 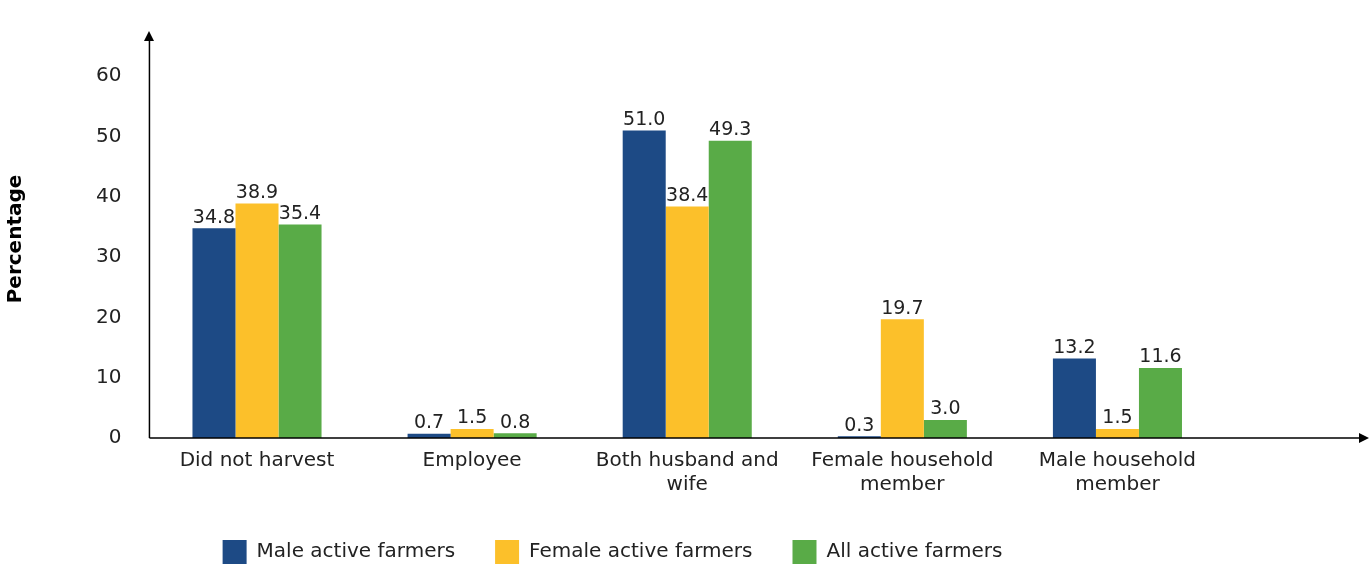 I want to click on data-label: 49.3, so click(x=730, y=128).